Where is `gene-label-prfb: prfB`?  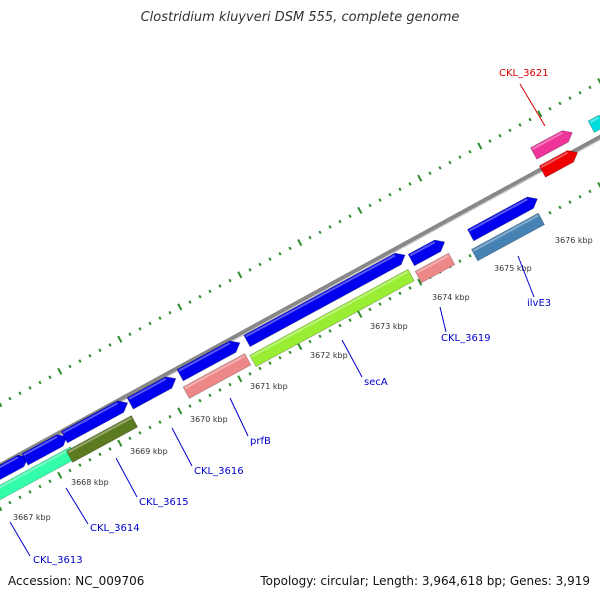
gene-label-prfb: prfB is located at coordinates (260, 441).